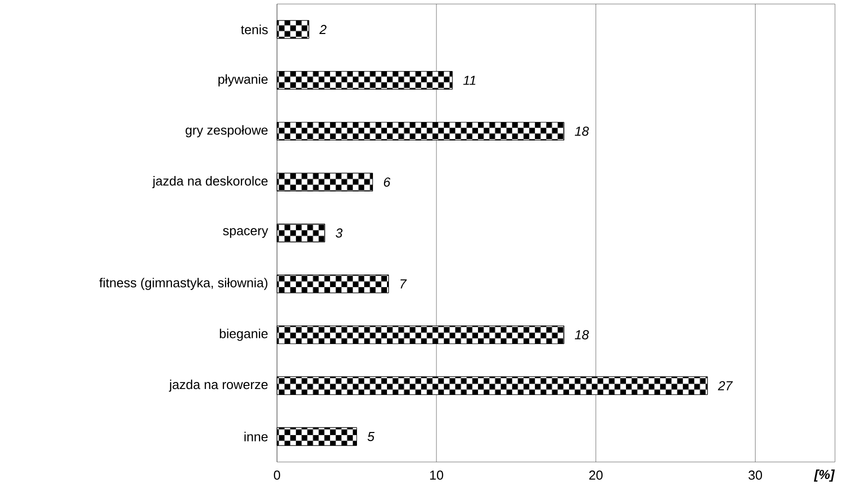 This screenshot has width=841, height=492. I want to click on y-tick-label: jazda na rowerze, so click(218, 386).